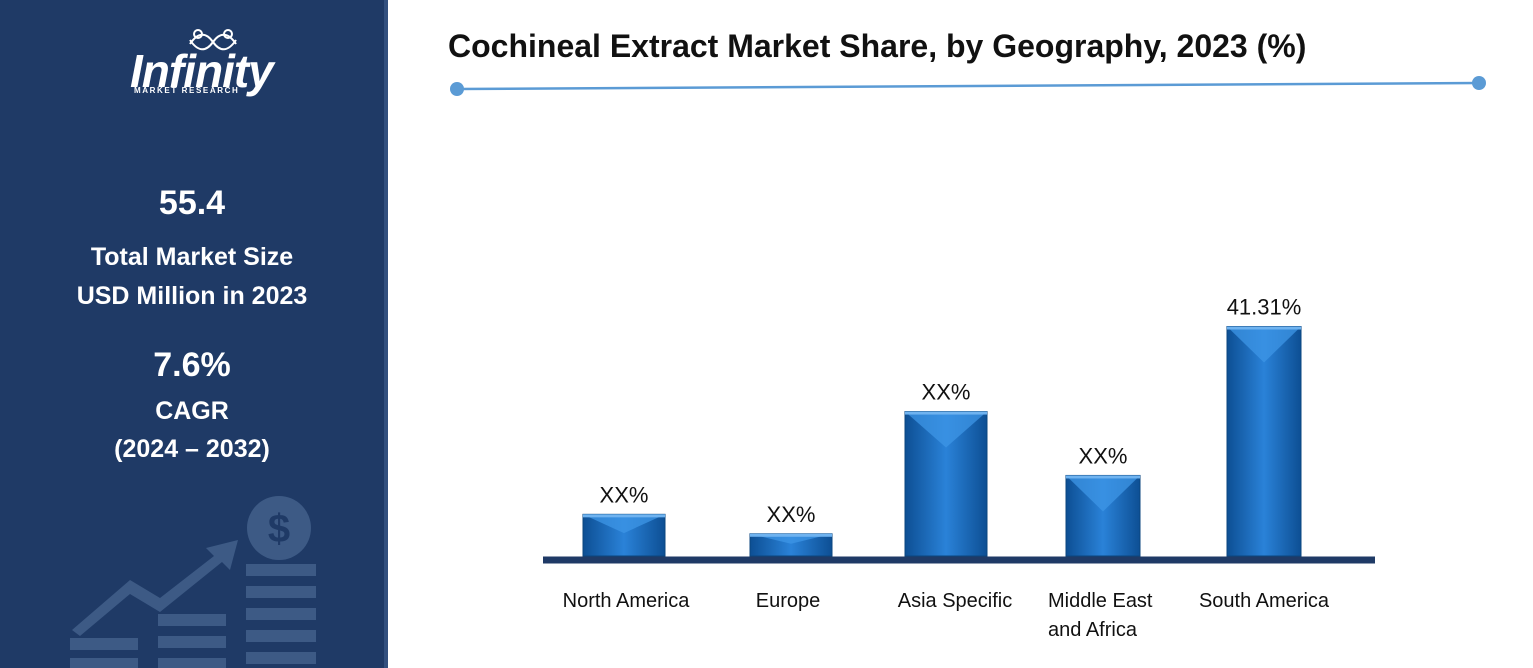 This screenshot has width=1533, height=668. I want to click on underline-end-dot, so click(1479, 83).